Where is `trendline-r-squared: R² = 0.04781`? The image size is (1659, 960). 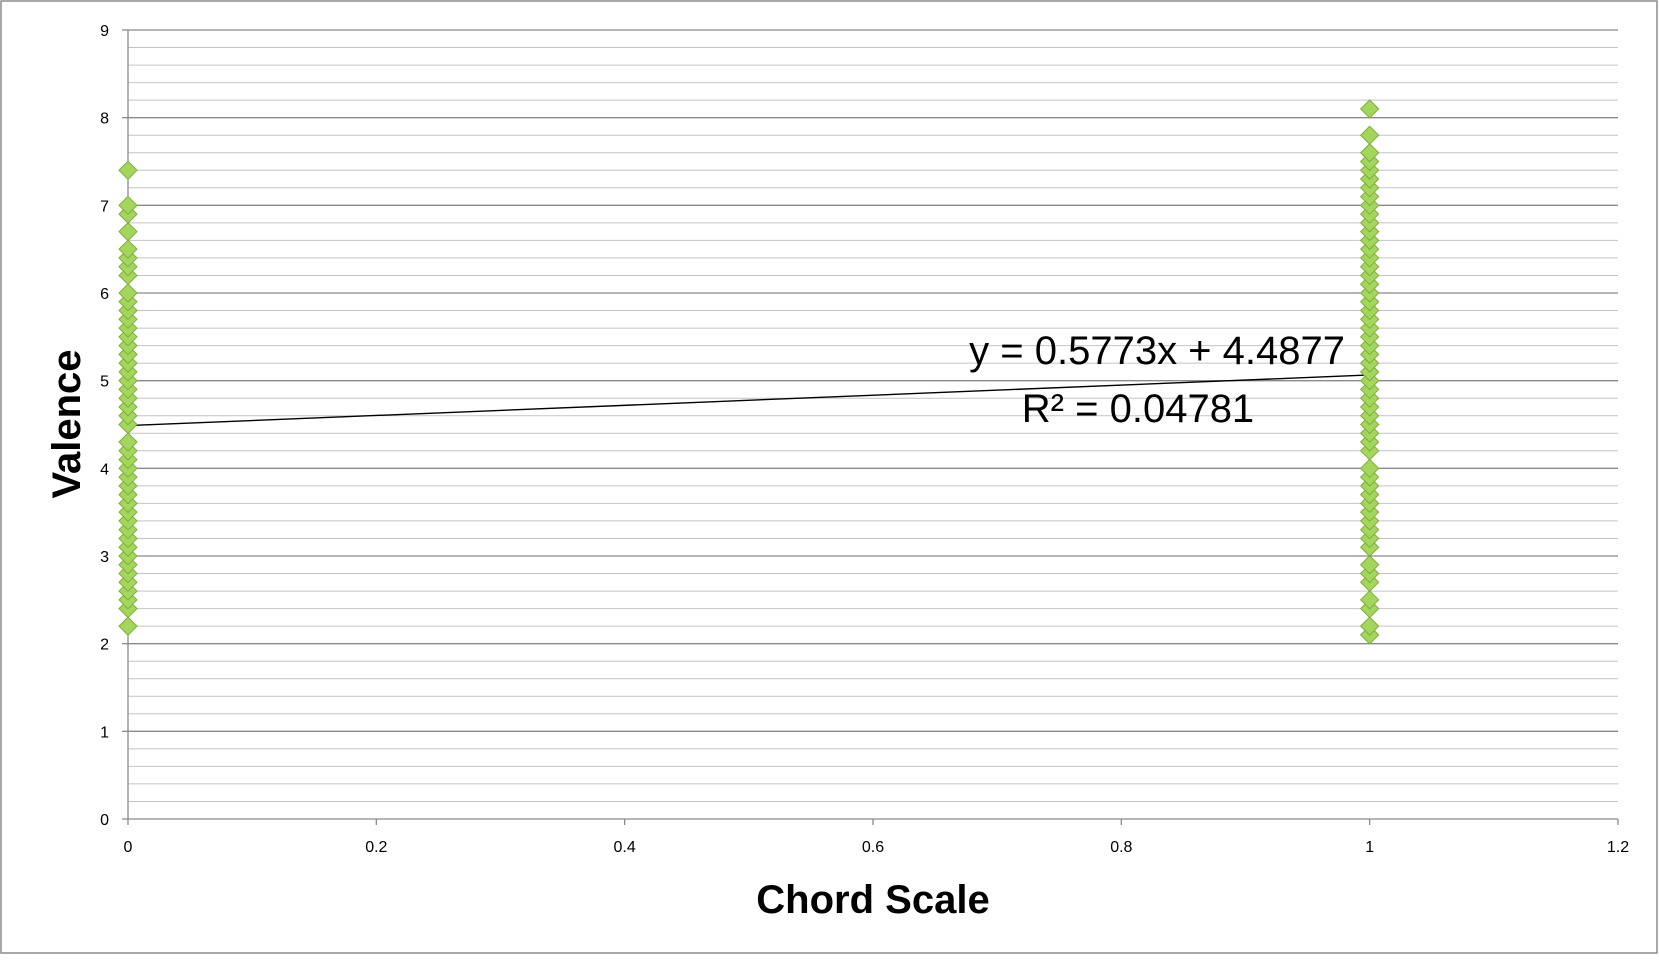 trendline-r-squared: R² = 0.04781 is located at coordinates (1138, 409).